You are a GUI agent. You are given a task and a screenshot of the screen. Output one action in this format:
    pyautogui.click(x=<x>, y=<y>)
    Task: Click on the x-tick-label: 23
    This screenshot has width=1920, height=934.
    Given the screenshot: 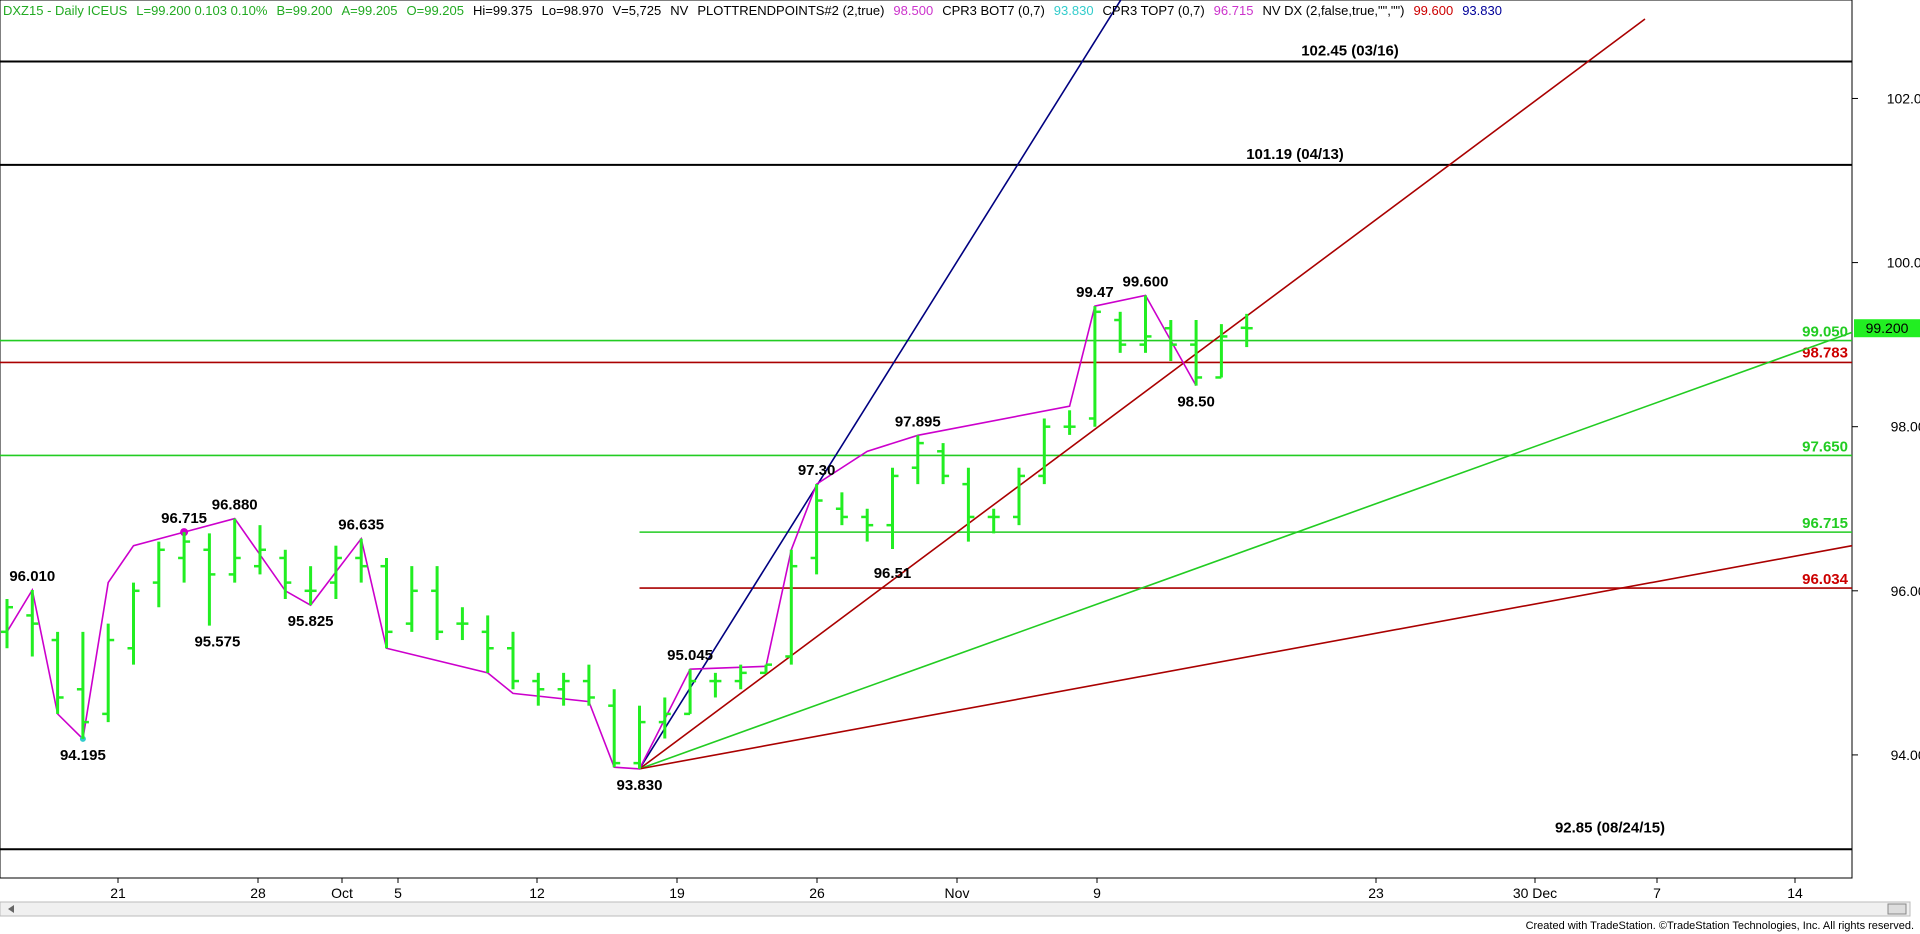 What is the action you would take?
    pyautogui.click(x=1376, y=893)
    